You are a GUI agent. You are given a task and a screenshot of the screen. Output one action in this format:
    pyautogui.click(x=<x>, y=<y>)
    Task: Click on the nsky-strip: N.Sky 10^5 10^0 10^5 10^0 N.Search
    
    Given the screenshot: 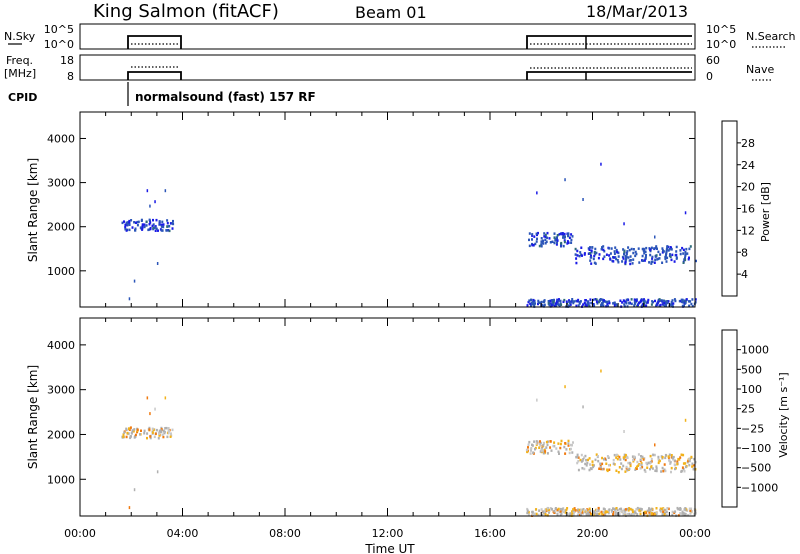 What is the action you would take?
    pyautogui.click(x=400, y=37)
    